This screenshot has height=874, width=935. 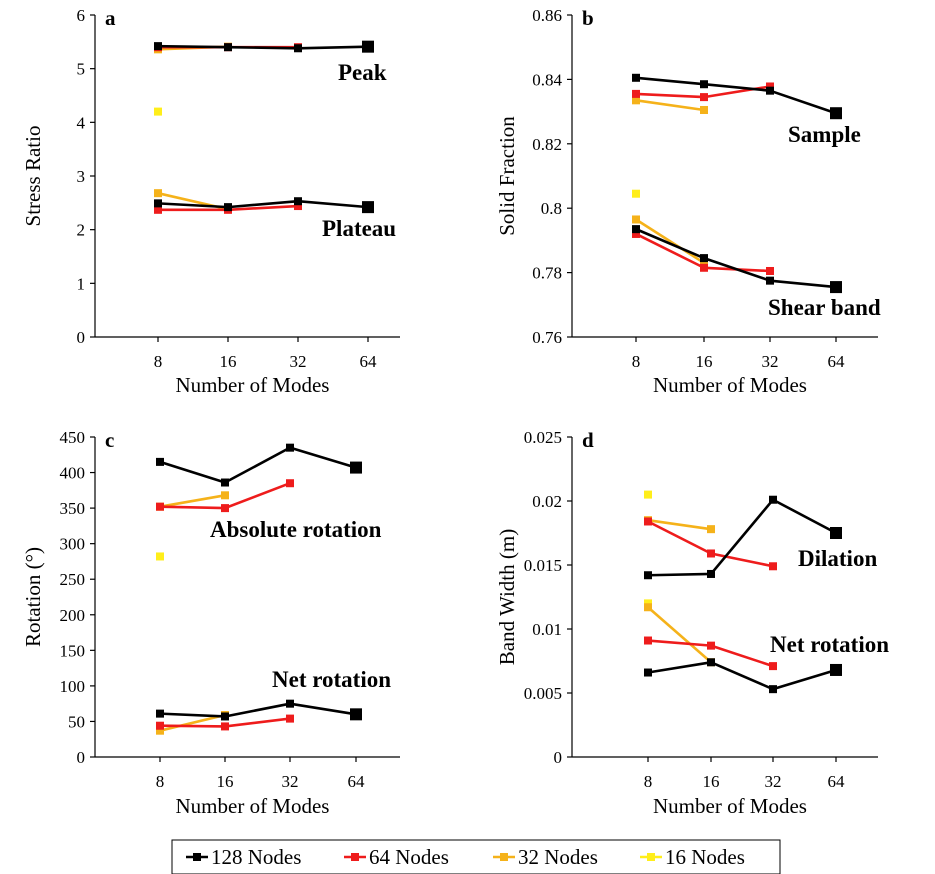 I want to click on legend-item: 128 Nodes, so click(x=243, y=857).